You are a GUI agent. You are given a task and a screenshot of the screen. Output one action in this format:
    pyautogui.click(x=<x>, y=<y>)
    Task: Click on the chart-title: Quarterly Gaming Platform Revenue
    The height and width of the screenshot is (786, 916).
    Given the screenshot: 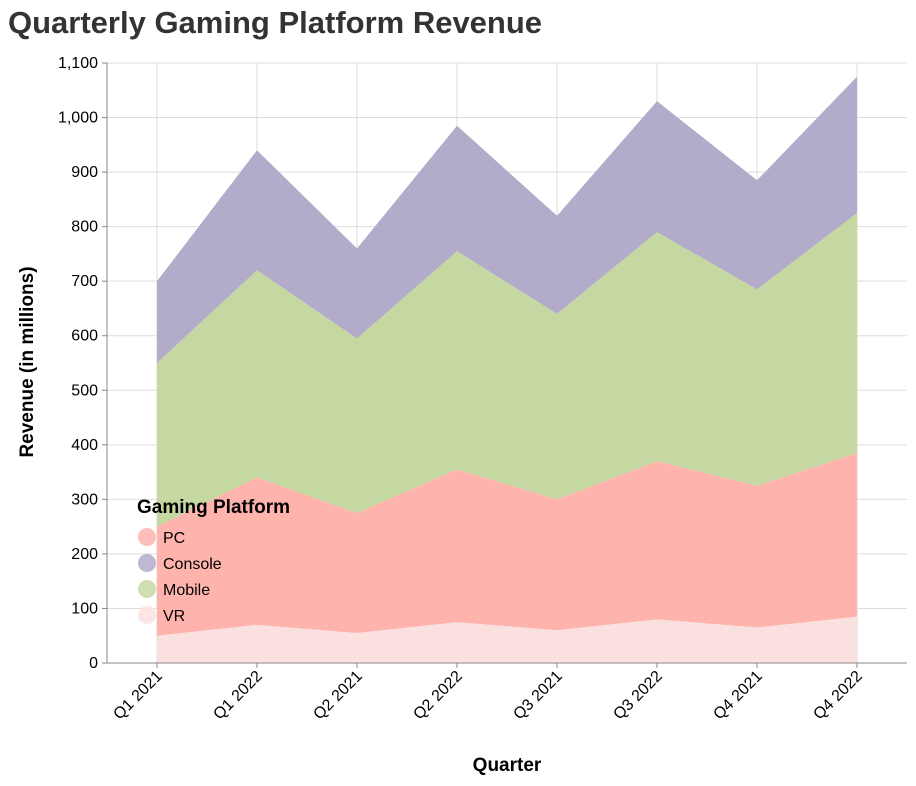 What is the action you would take?
    pyautogui.click(x=275, y=22)
    